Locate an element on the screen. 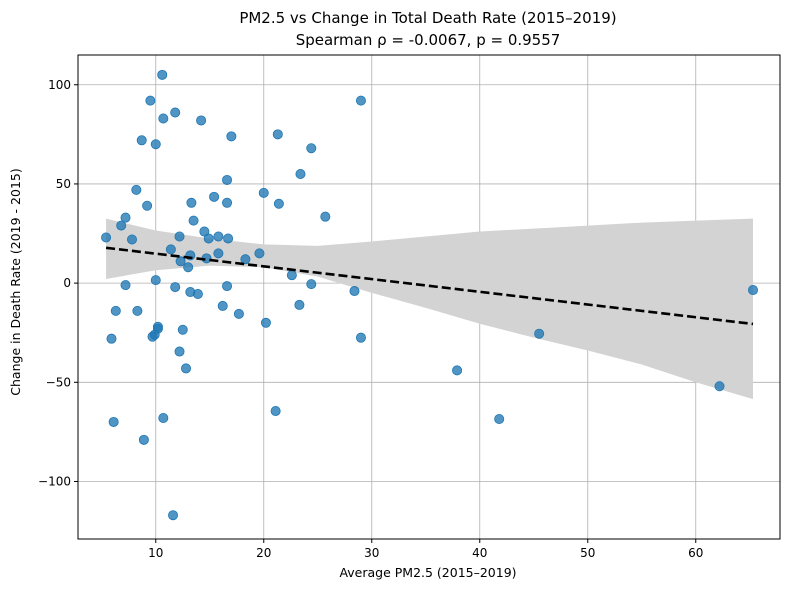 The width and height of the screenshot is (790, 590). x-tick-label: 40 is located at coordinates (479, 553).